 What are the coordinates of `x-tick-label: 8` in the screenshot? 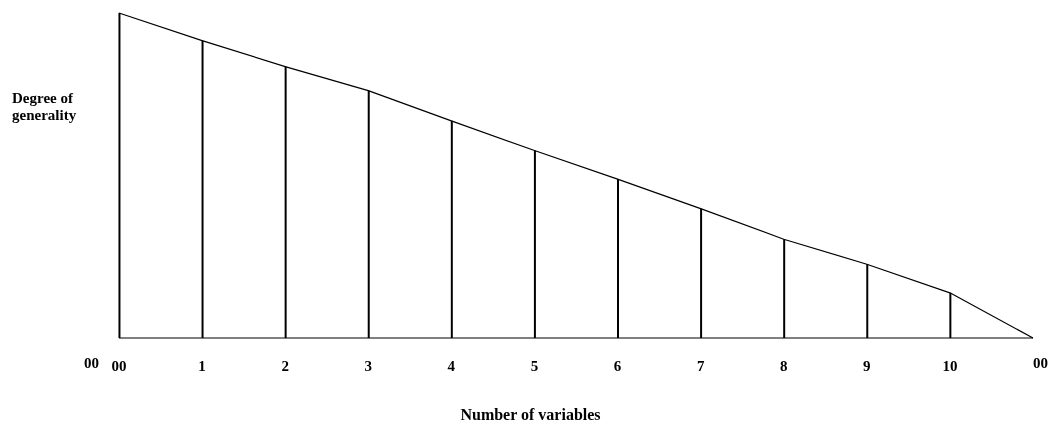 It's located at (783, 365).